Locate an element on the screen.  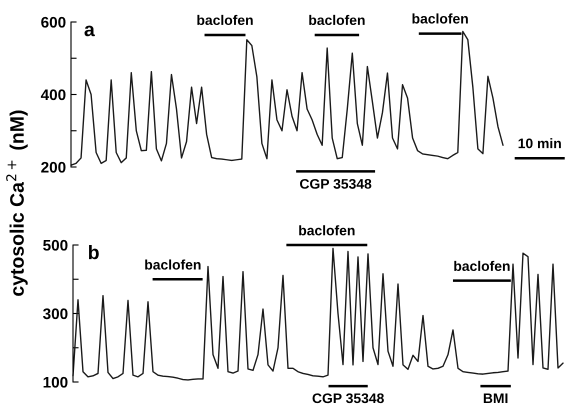
text: BMI is located at coordinates (496, 398).